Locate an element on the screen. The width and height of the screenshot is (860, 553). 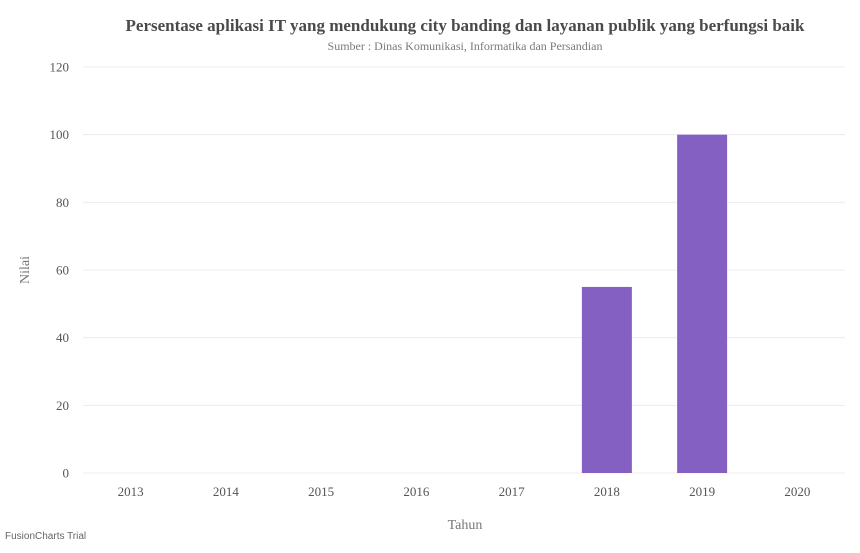
y-tick-label: 20 is located at coordinates (62, 405).